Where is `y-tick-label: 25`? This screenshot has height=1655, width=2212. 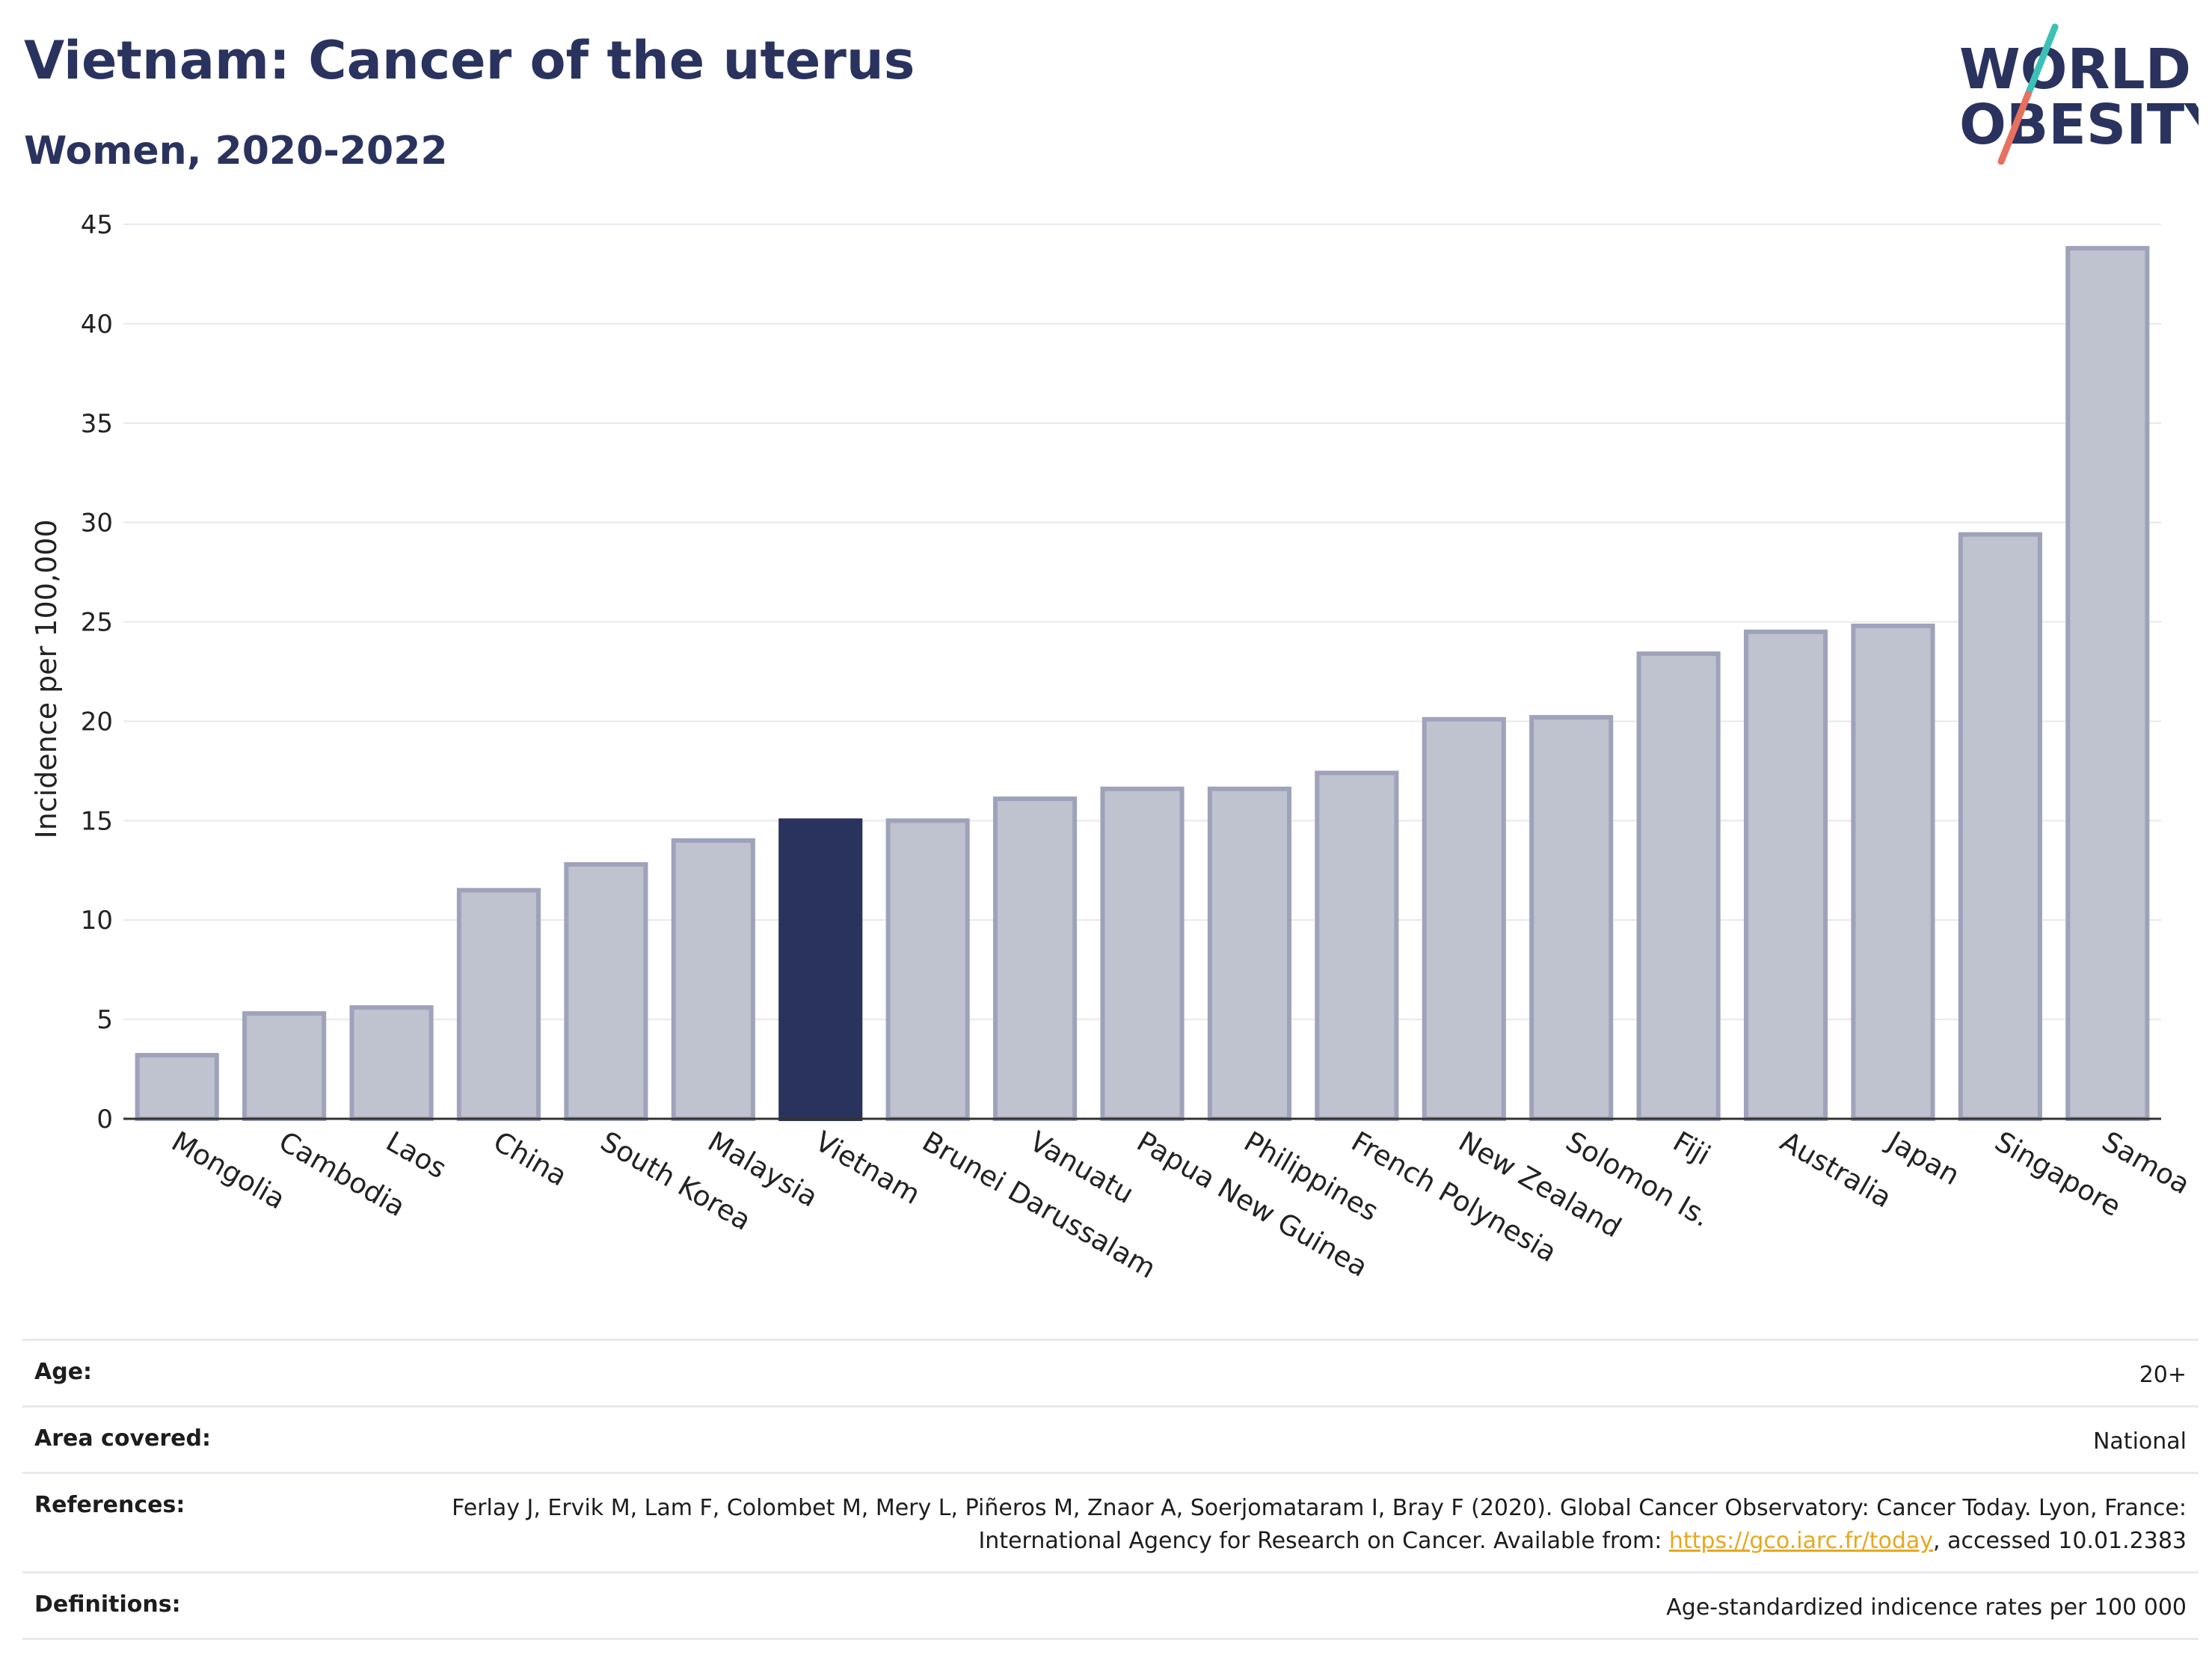 y-tick-label: 25 is located at coordinates (97, 623).